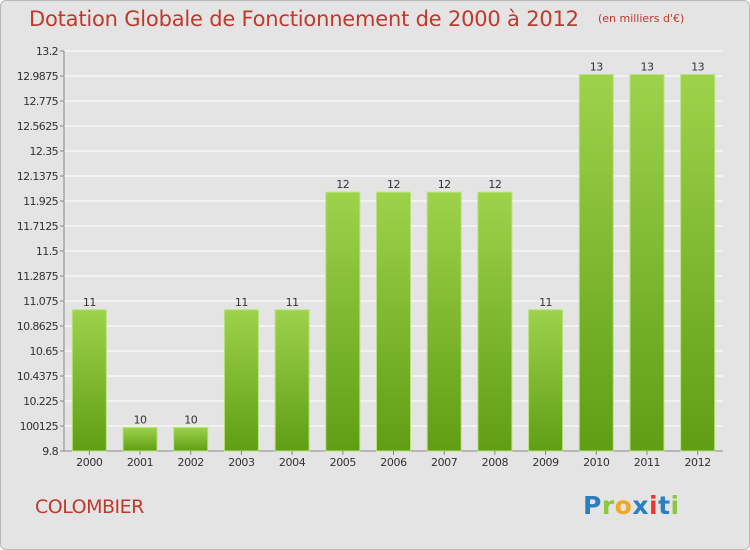 The height and width of the screenshot is (550, 750). Describe the element at coordinates (40, 201) in the screenshot. I see `y-tick-label: 11.925` at that location.